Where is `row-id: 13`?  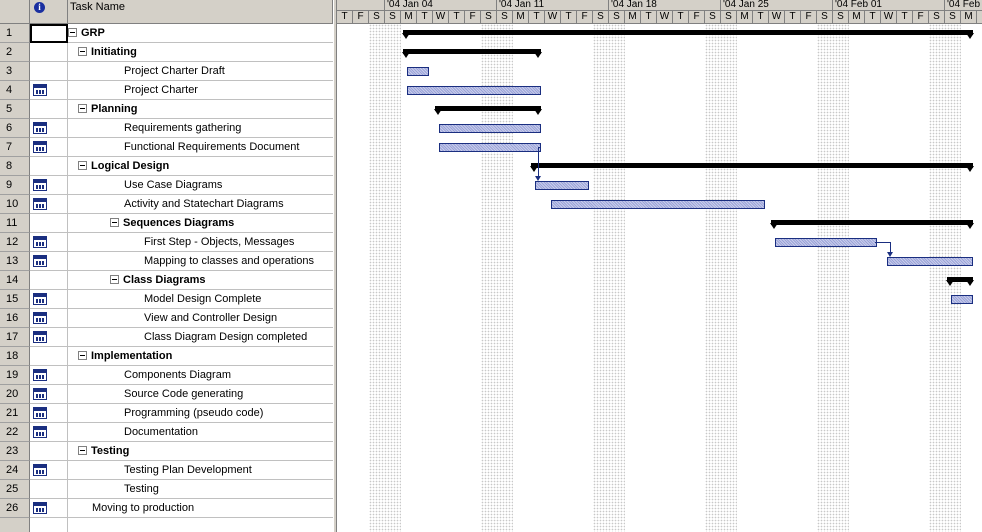
row-id: 13 is located at coordinates (15, 261).